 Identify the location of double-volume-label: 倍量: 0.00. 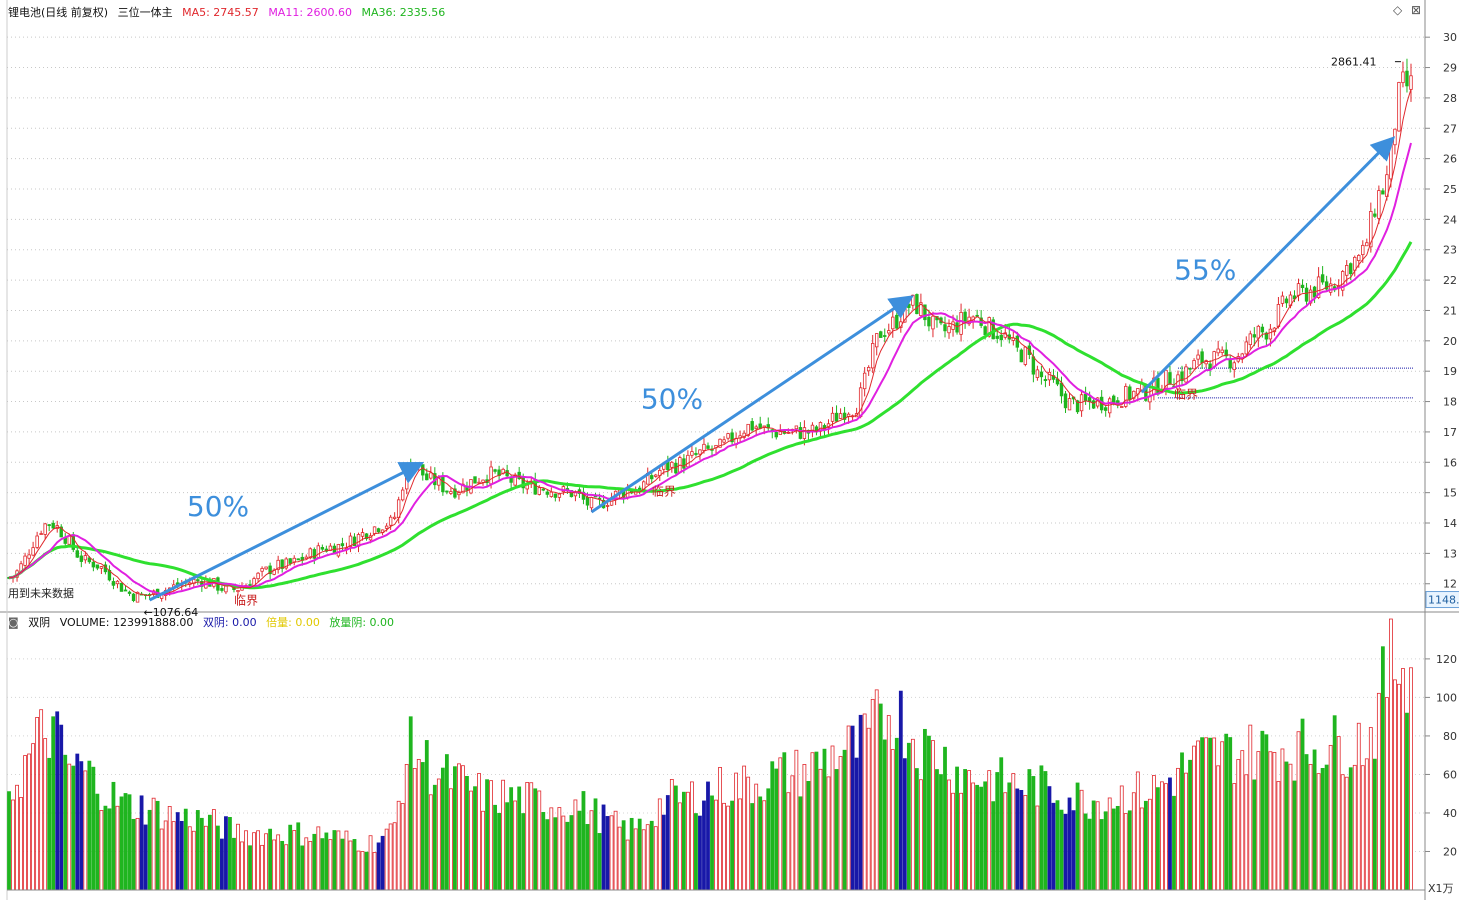
(293, 622).